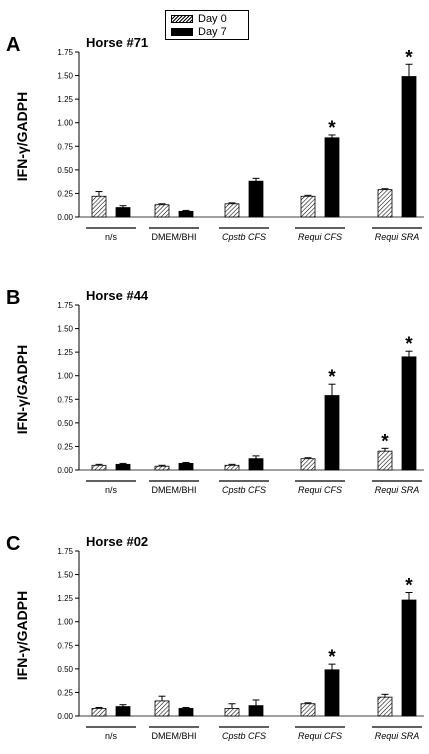 The width and height of the screenshot is (429, 754). I want to click on legend-label-day7: Day 7, so click(212, 32).